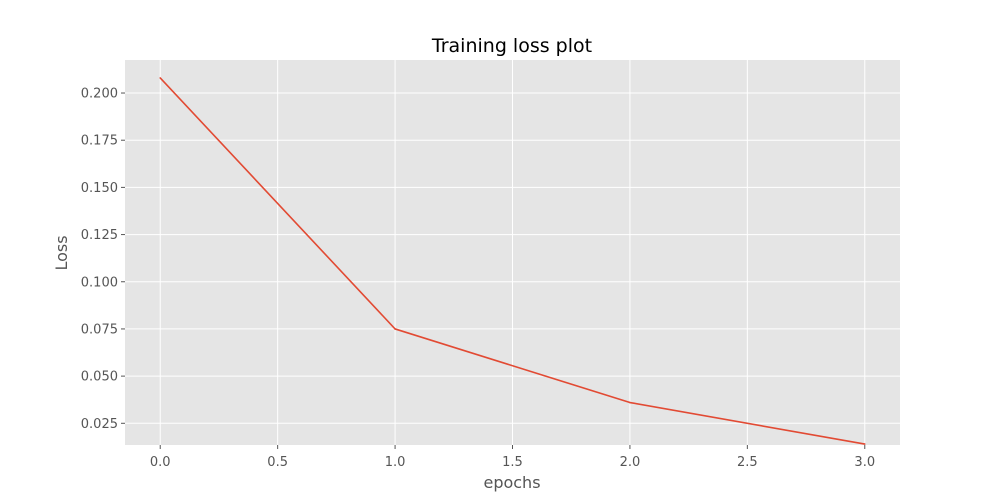 The height and width of the screenshot is (500, 1000). Describe the element at coordinates (512, 462) in the screenshot. I see `x-tick-label: 1.5` at that location.